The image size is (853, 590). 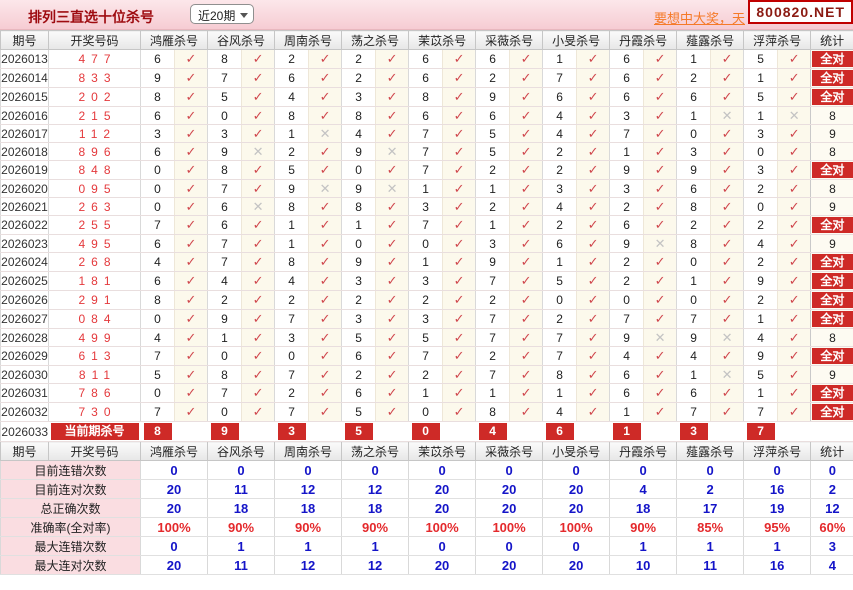 I want to click on table-row: 2026014 833 9 ✓ 7 ✓ 6 ✓ 2 ✓ 6 ✓ 2 ✓ 7 ✓ 6 ✓ 2 ✓ 1 ✓ 全对, so click(x=426, y=78).